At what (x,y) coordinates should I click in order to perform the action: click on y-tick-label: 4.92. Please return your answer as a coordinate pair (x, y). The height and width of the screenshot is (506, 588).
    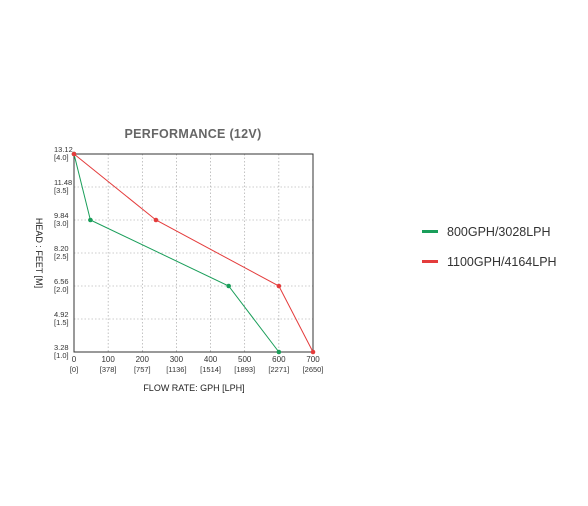
    Looking at the image, I should click on (61, 314).